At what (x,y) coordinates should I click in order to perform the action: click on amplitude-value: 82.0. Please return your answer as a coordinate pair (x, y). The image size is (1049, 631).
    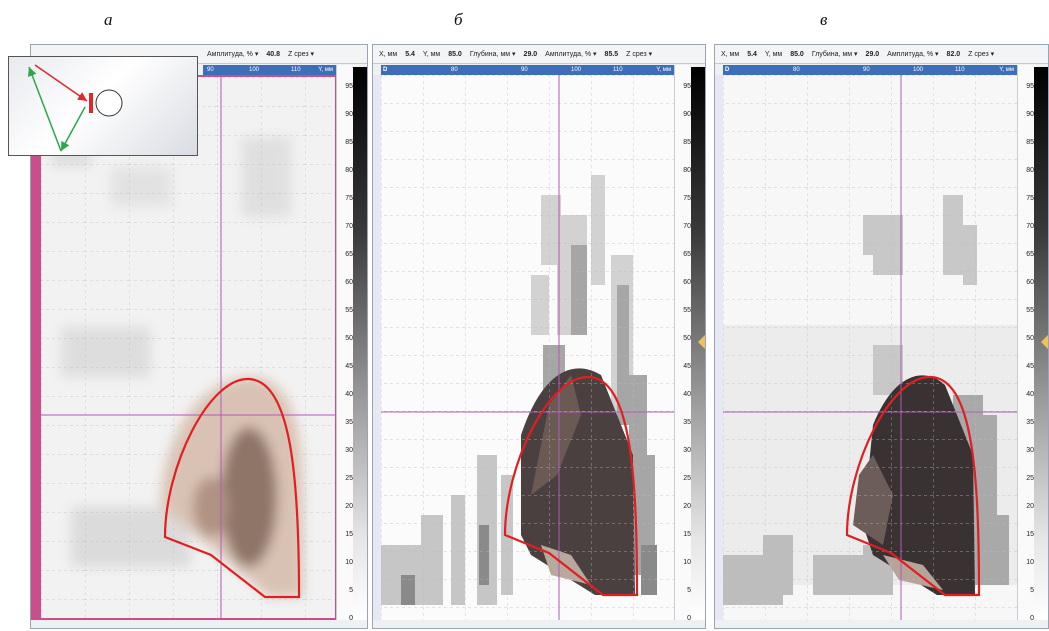
    Looking at the image, I should click on (953, 54).